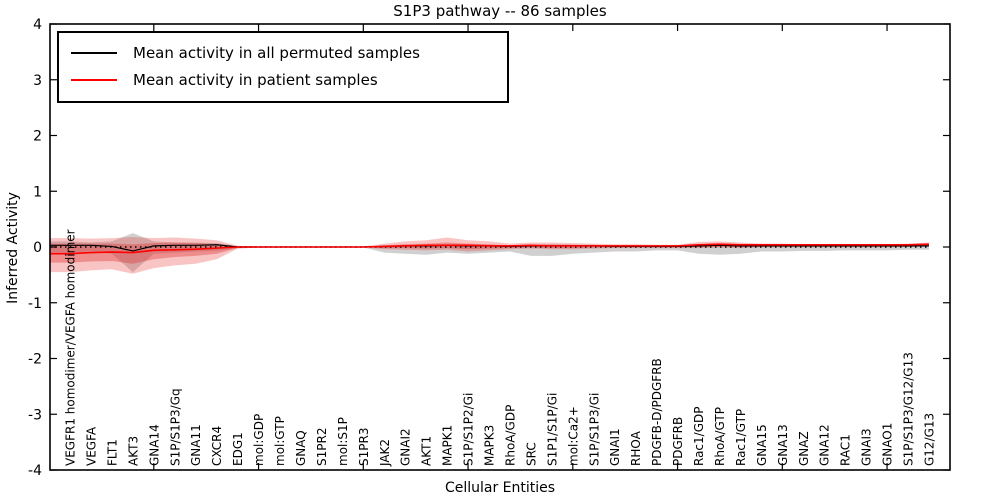  What do you see at coordinates (37, 25) in the screenshot?
I see `y-tick-label: 4` at bounding box center [37, 25].